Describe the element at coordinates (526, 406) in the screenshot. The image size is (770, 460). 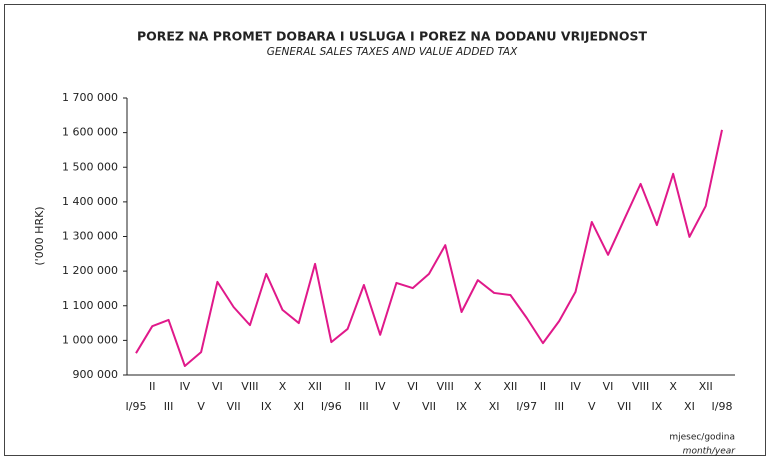
I see `x-tick-label: I/97` at that location.